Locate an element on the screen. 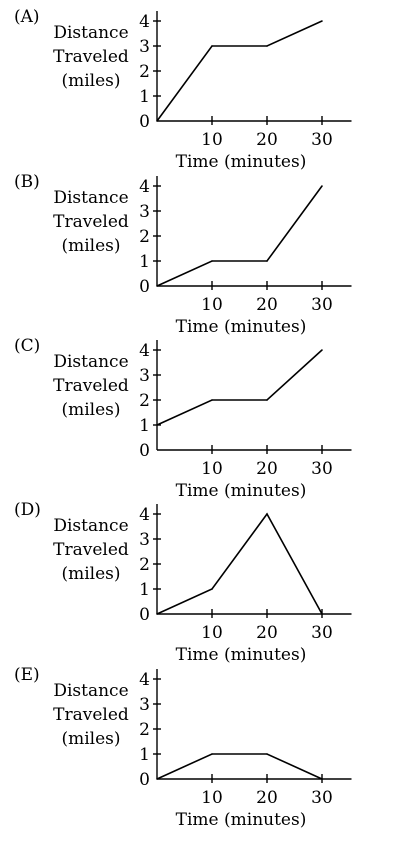 This screenshot has width=416, height=851. option-label: (D) is located at coordinates (27, 510).